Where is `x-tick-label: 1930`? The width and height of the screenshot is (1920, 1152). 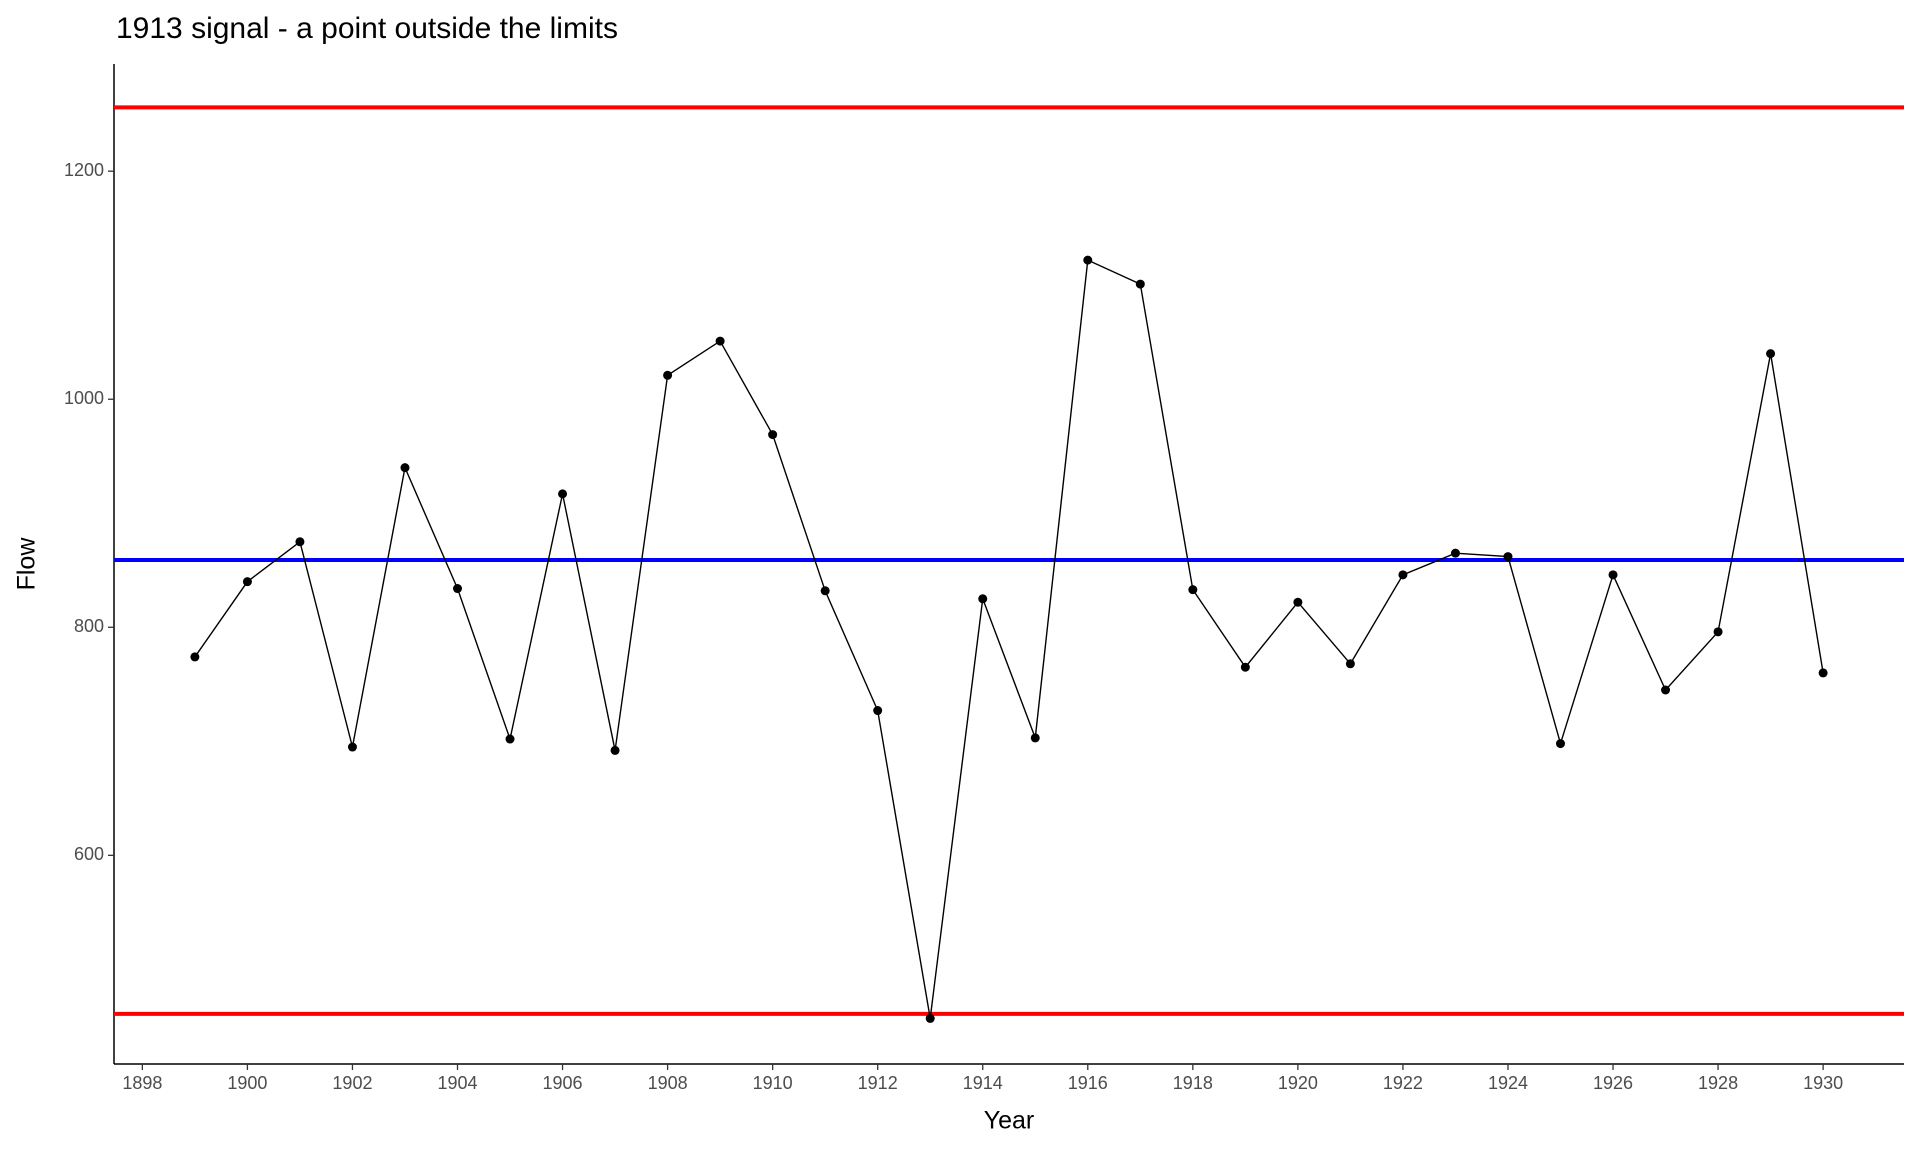
x-tick-label: 1930 is located at coordinates (1823, 1083).